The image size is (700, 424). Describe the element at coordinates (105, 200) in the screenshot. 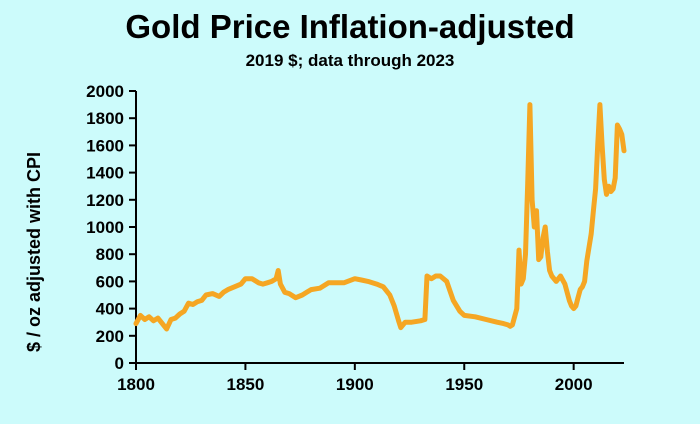

I see `y-tick-label: 1200` at that location.